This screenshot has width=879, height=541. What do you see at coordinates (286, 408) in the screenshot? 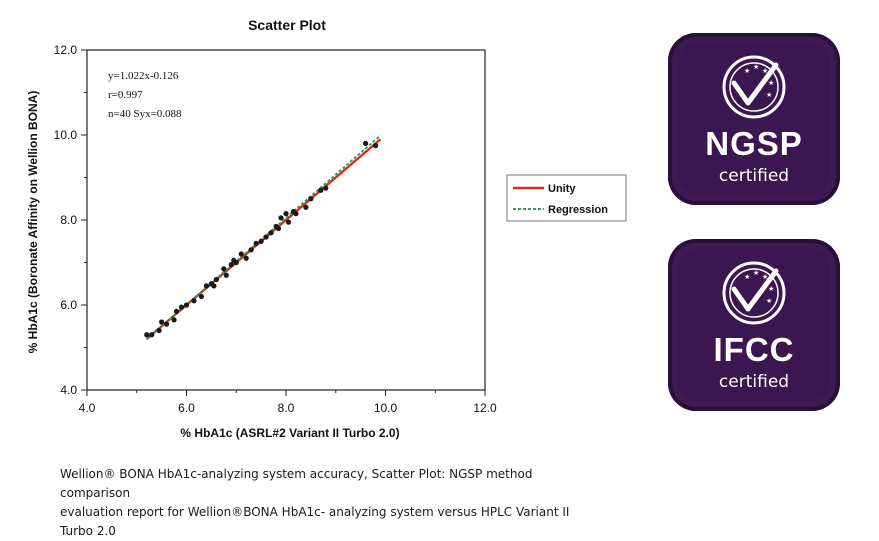
I see `x-tick-label: 8.0` at bounding box center [286, 408].